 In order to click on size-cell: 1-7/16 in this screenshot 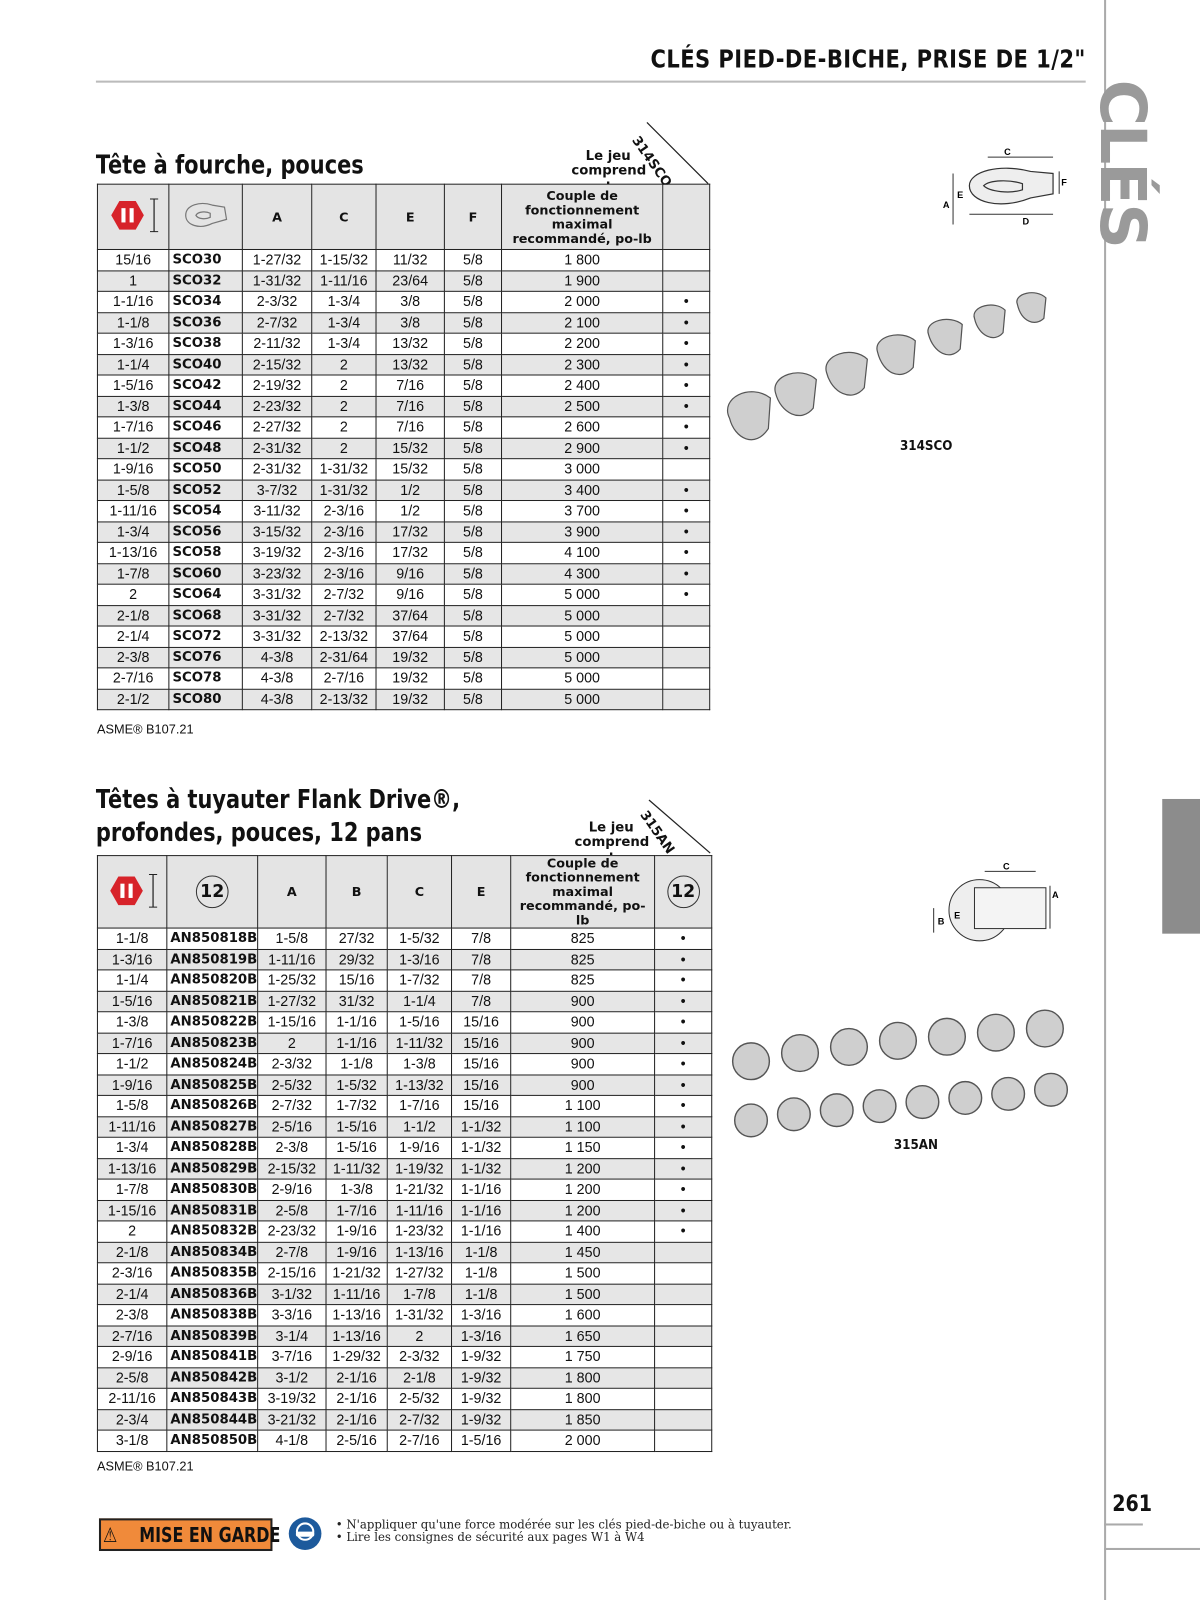, I will do `click(133, 427)`.